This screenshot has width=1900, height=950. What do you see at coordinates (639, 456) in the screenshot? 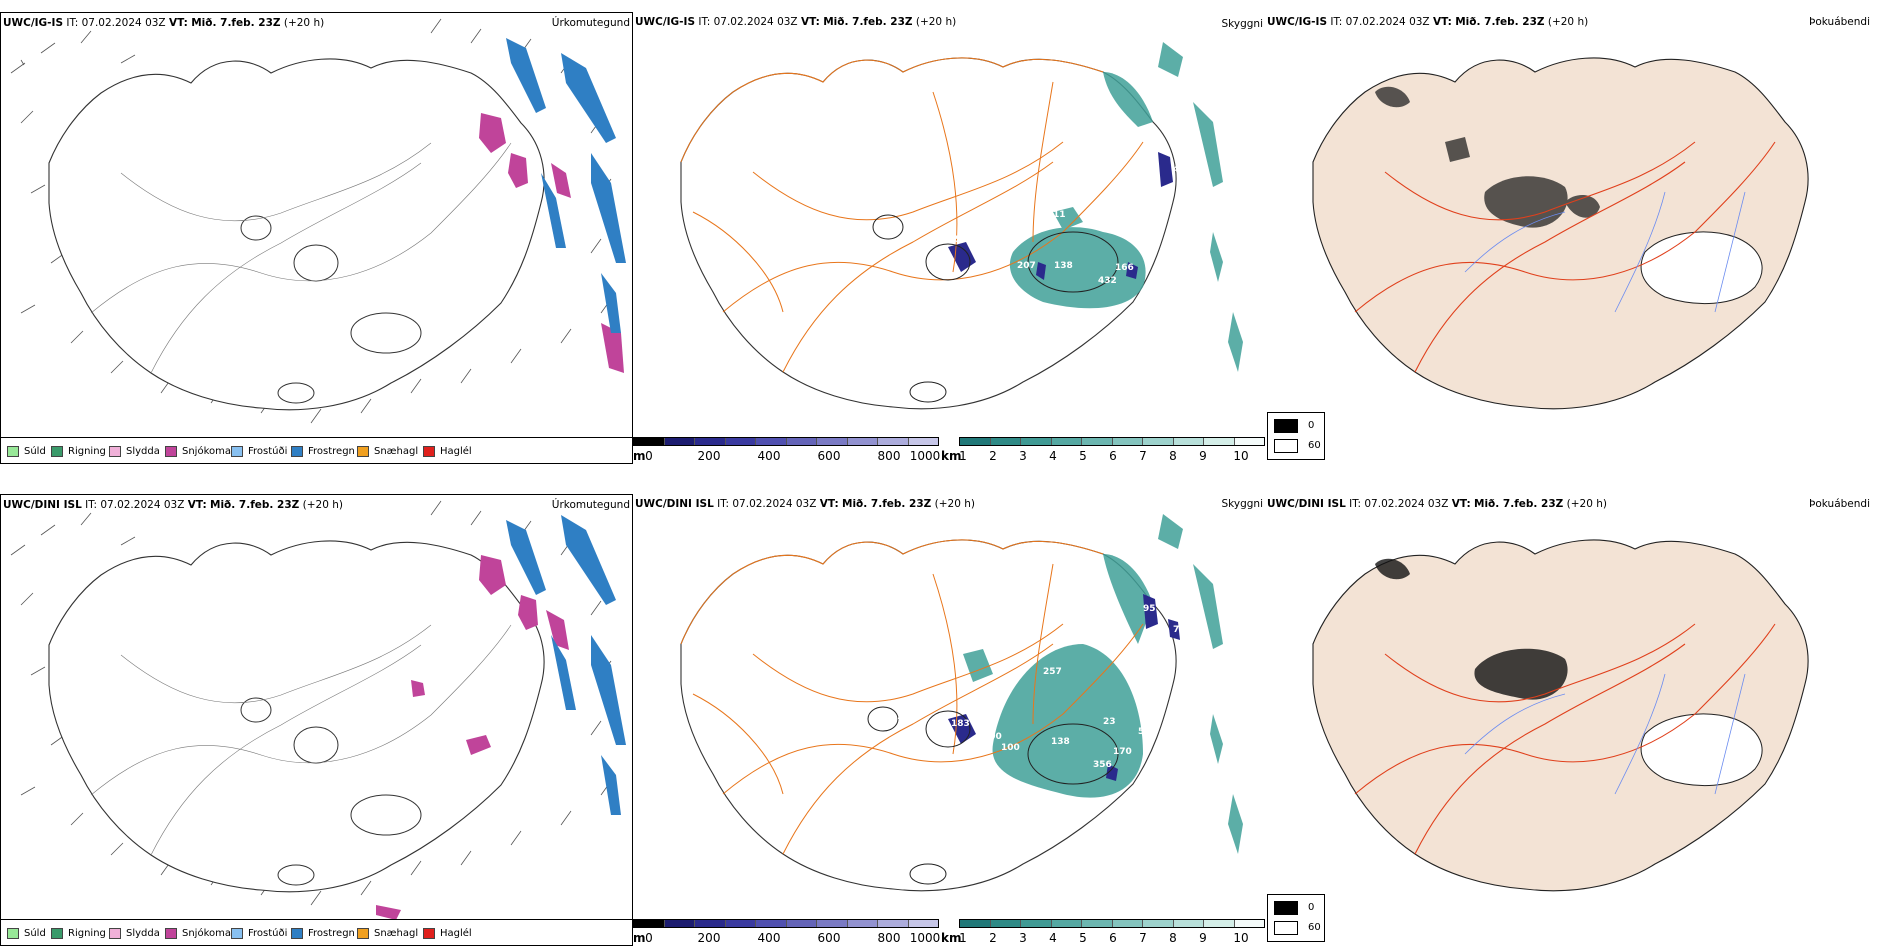
I see `ceiling-unit: m` at bounding box center [639, 456].